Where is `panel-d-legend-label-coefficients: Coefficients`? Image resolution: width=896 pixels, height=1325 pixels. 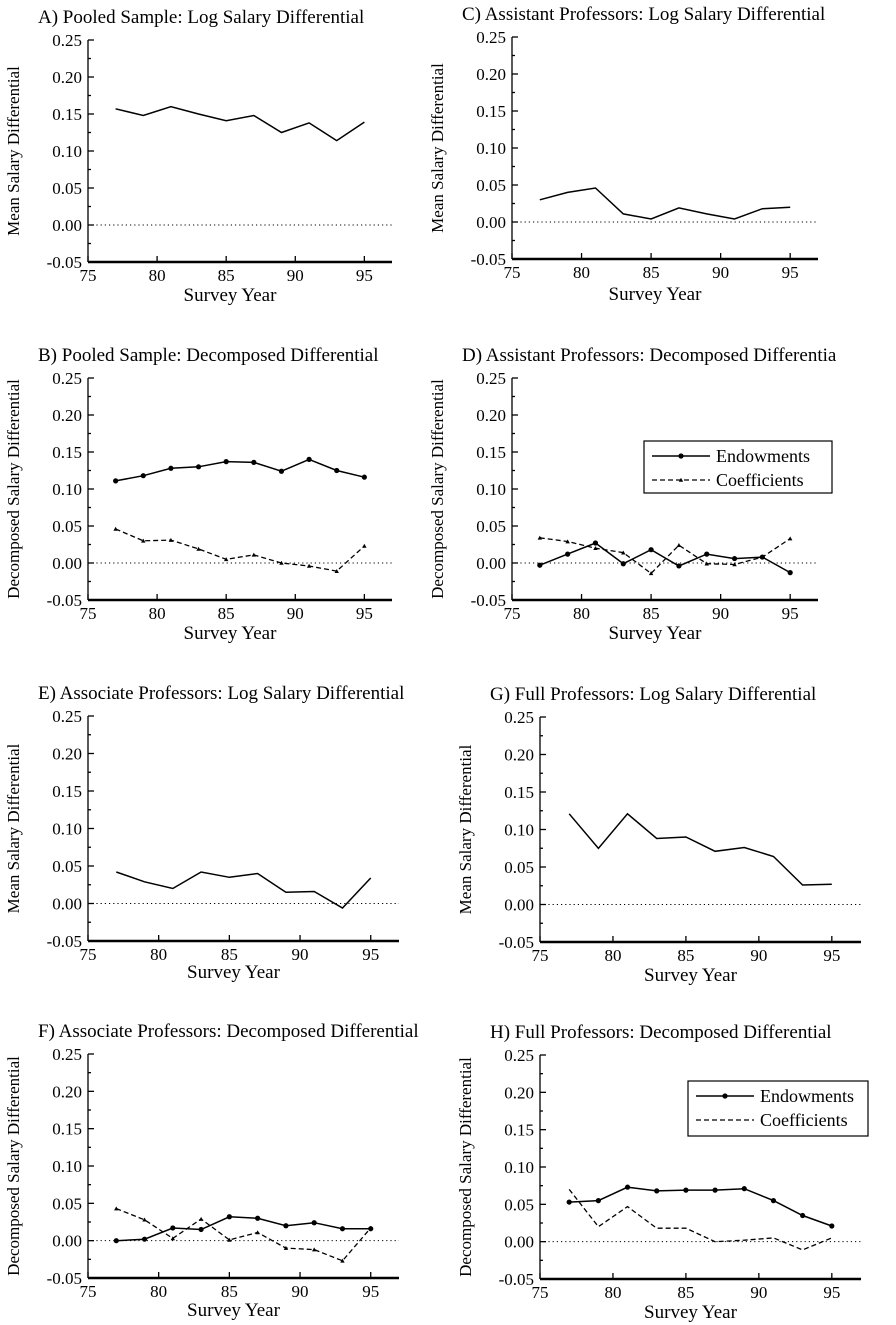
panel-d-legend-label-coefficients: Coefficients is located at coordinates (760, 480).